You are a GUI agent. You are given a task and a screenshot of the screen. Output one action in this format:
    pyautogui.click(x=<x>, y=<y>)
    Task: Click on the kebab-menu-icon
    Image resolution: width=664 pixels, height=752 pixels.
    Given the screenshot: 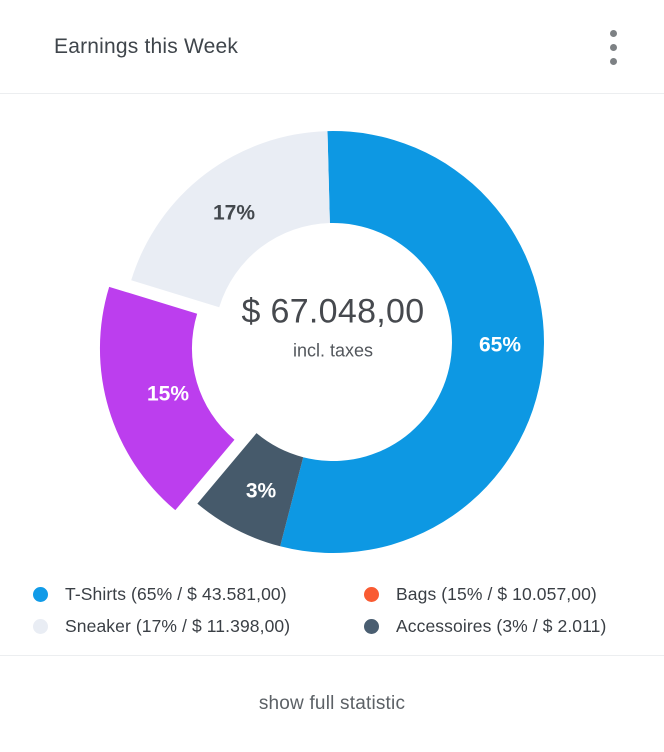 What is the action you would take?
    pyautogui.click(x=613, y=47)
    